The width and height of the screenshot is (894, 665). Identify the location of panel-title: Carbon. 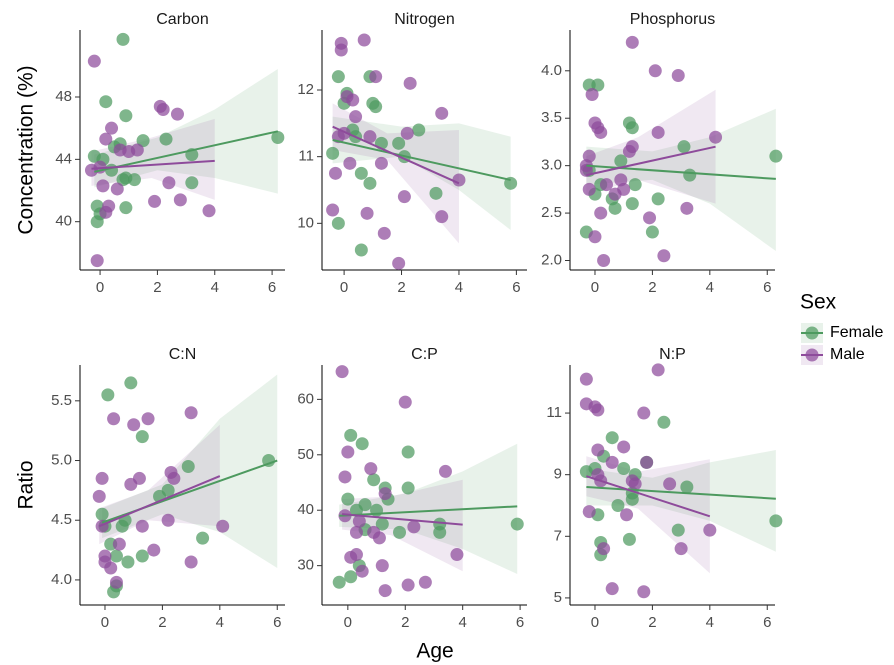
(182, 19).